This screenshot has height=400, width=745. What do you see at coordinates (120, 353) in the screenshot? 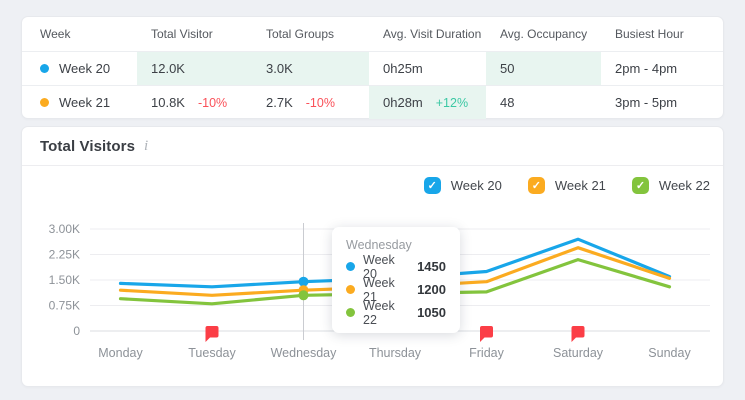
I see `x-axis-label-monday: Monday` at bounding box center [120, 353].